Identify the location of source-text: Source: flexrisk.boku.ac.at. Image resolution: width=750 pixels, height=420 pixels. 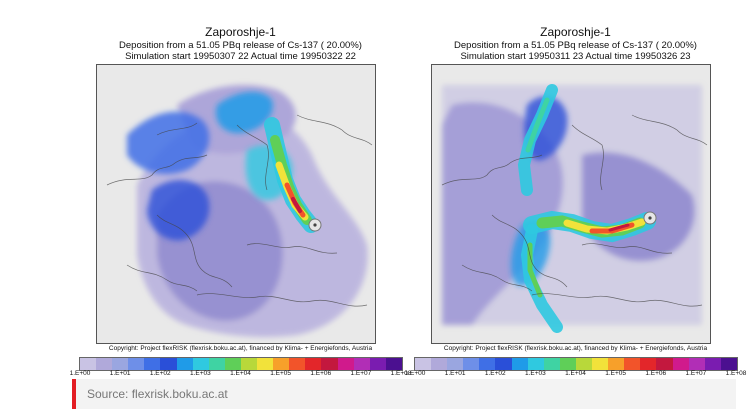
(157, 394).